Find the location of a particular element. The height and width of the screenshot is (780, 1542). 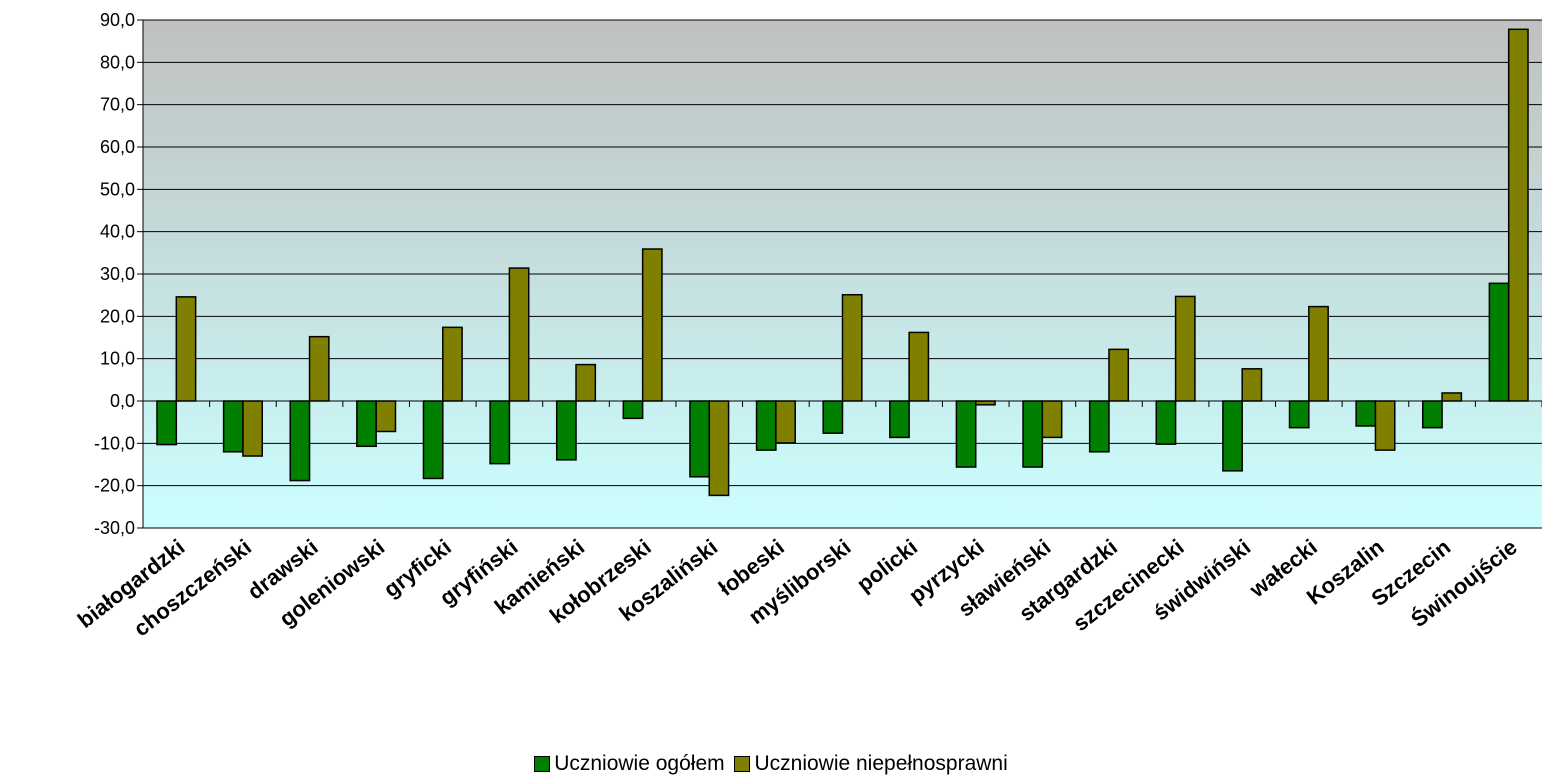

y-tick-label: 10,0 is located at coordinates (117, 359).